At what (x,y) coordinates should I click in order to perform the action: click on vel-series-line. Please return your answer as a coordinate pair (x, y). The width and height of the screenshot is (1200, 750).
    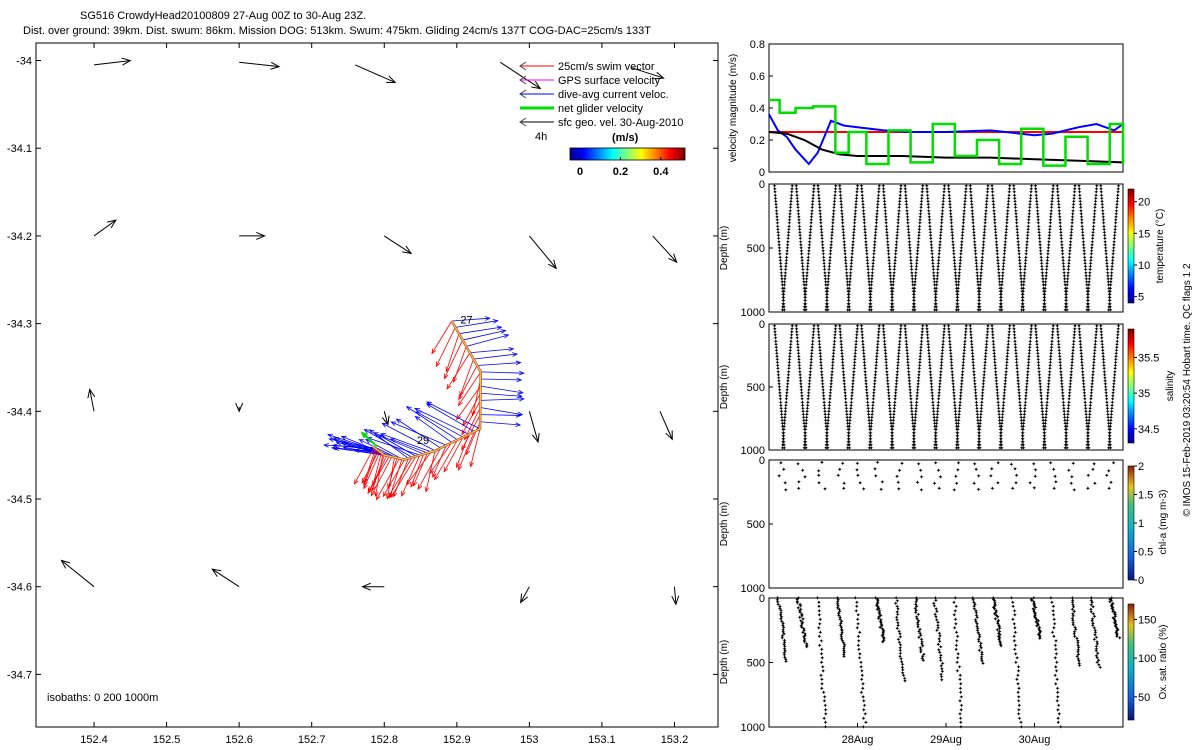
    Looking at the image, I should click on (947, 132).